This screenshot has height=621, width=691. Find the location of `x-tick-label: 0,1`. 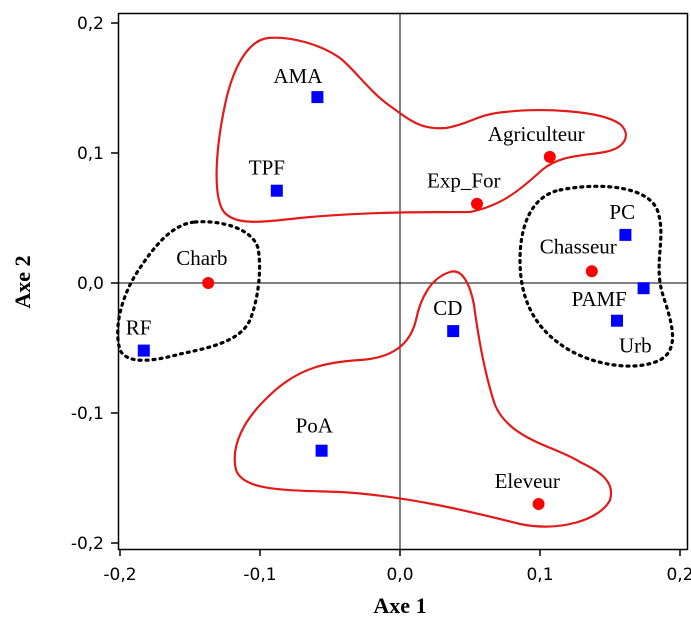

x-tick-label: 0,1 is located at coordinates (539, 575).